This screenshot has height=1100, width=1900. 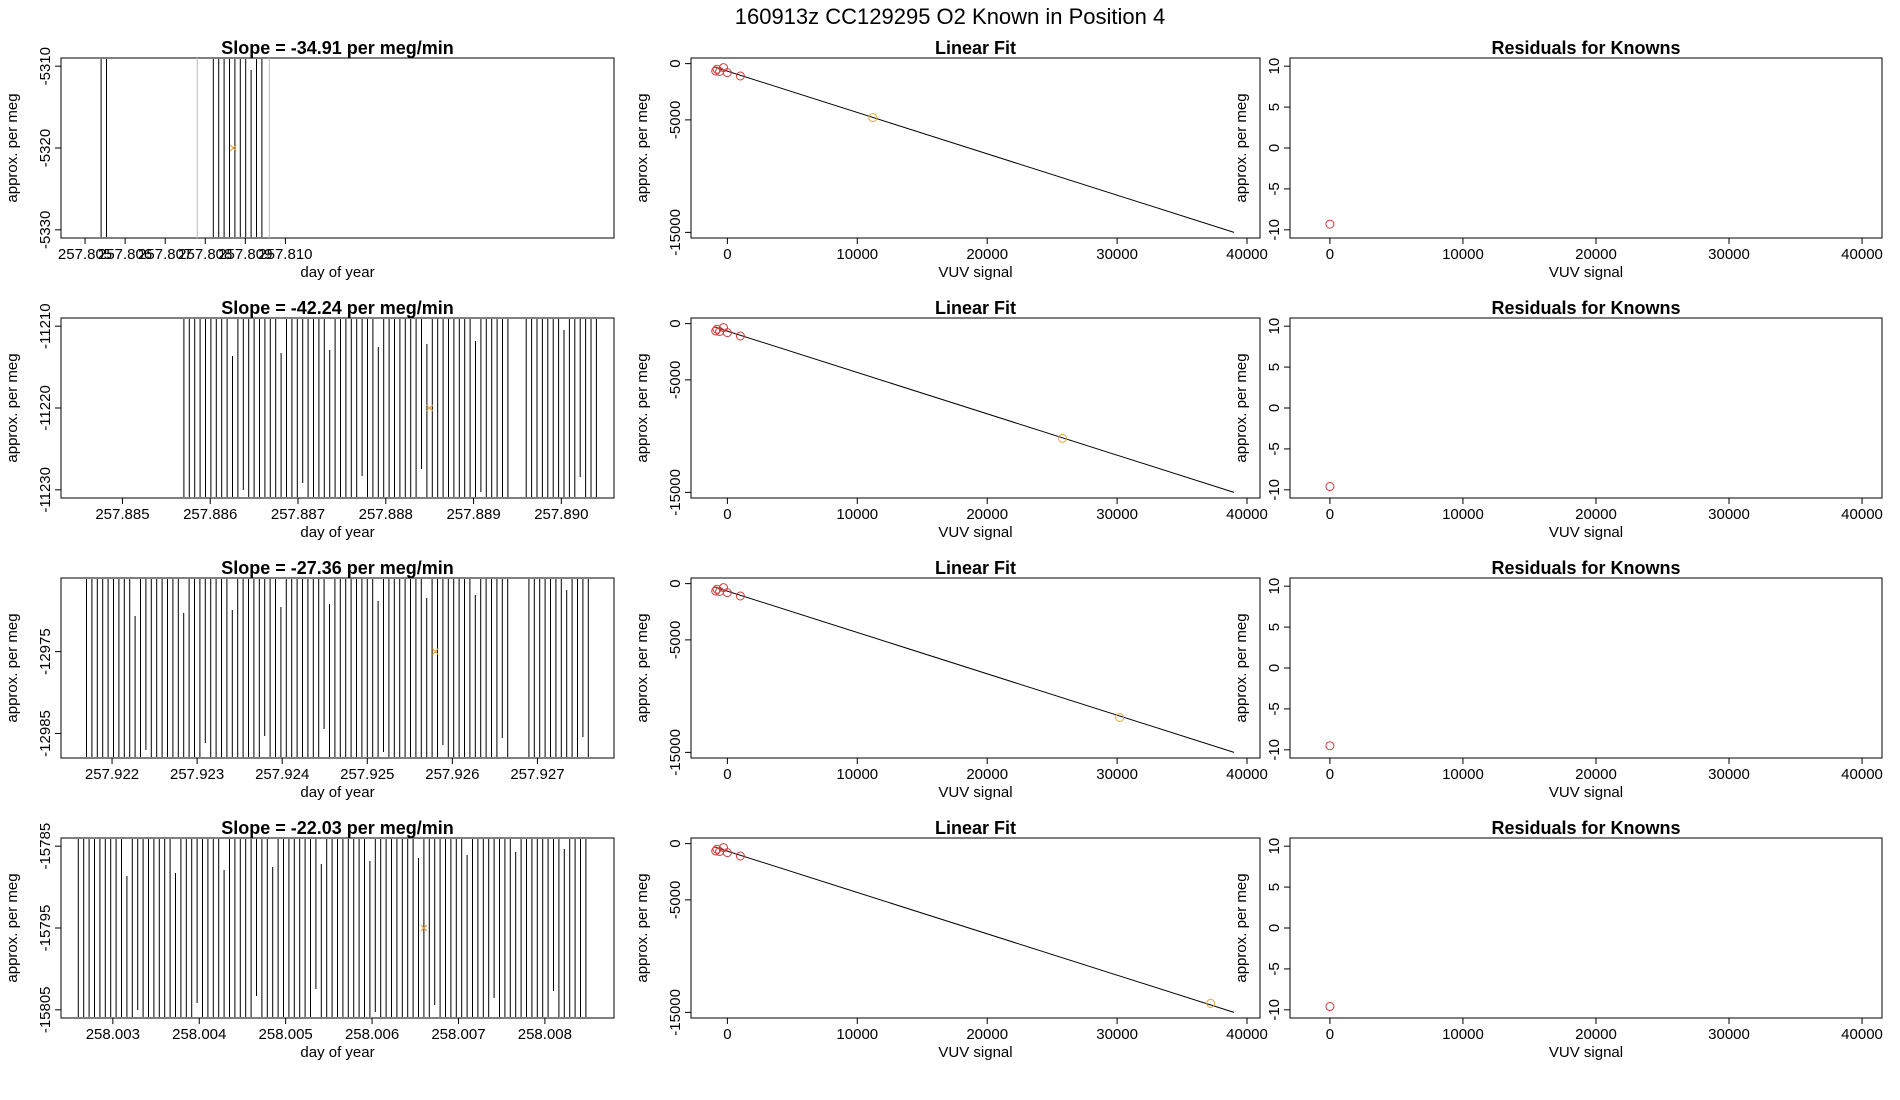 What do you see at coordinates (112, 774) in the screenshot?
I see `time-panel-x-tick-label: 257.922` at bounding box center [112, 774].